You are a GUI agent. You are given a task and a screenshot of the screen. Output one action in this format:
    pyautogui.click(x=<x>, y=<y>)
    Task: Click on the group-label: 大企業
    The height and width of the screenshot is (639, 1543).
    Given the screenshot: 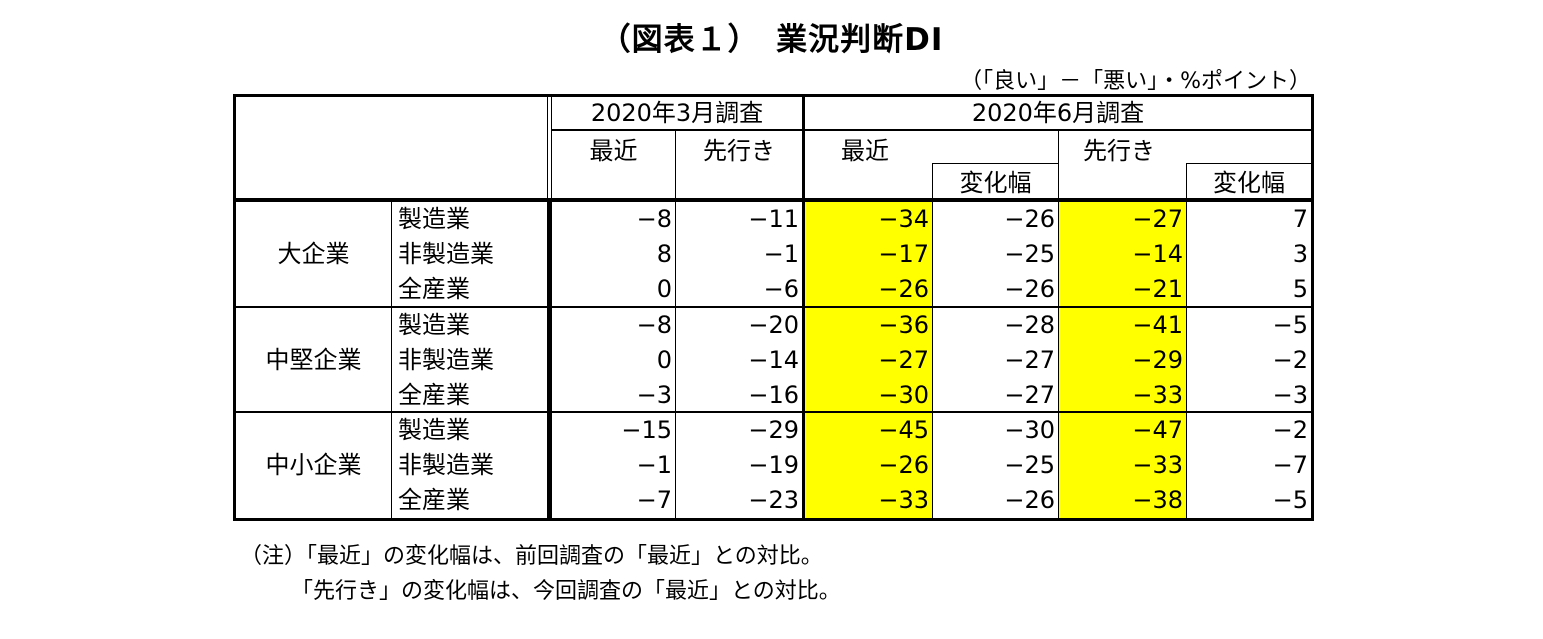 What is the action you would take?
    pyautogui.click(x=313, y=254)
    